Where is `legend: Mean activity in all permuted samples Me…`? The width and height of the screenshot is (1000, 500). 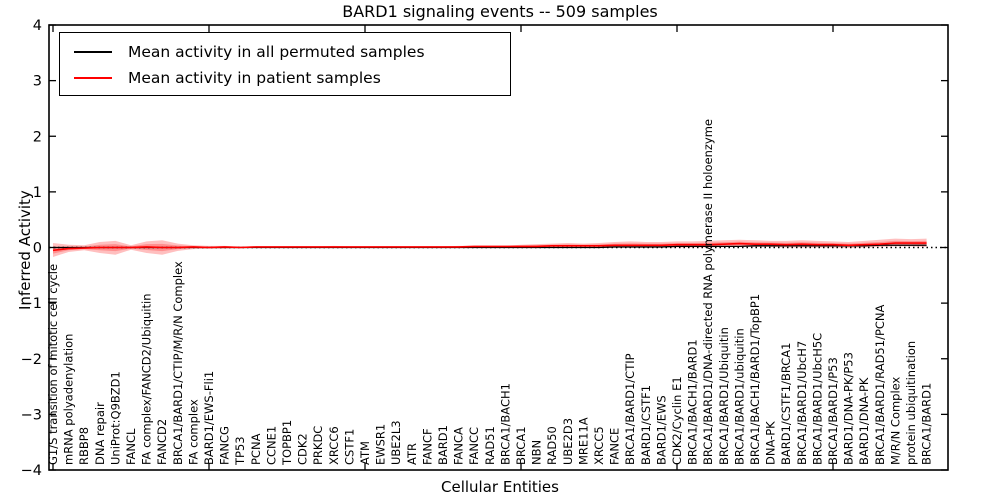 legend: Mean activity in all permuted samples Me… is located at coordinates (285, 64).